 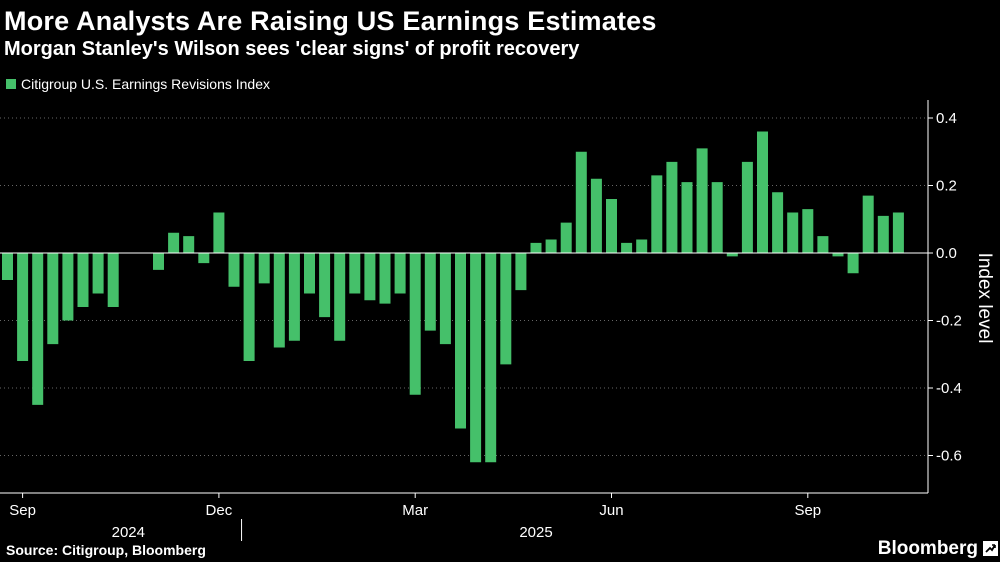 What do you see at coordinates (219, 510) in the screenshot?
I see `x-tick-label: Dec` at bounding box center [219, 510].